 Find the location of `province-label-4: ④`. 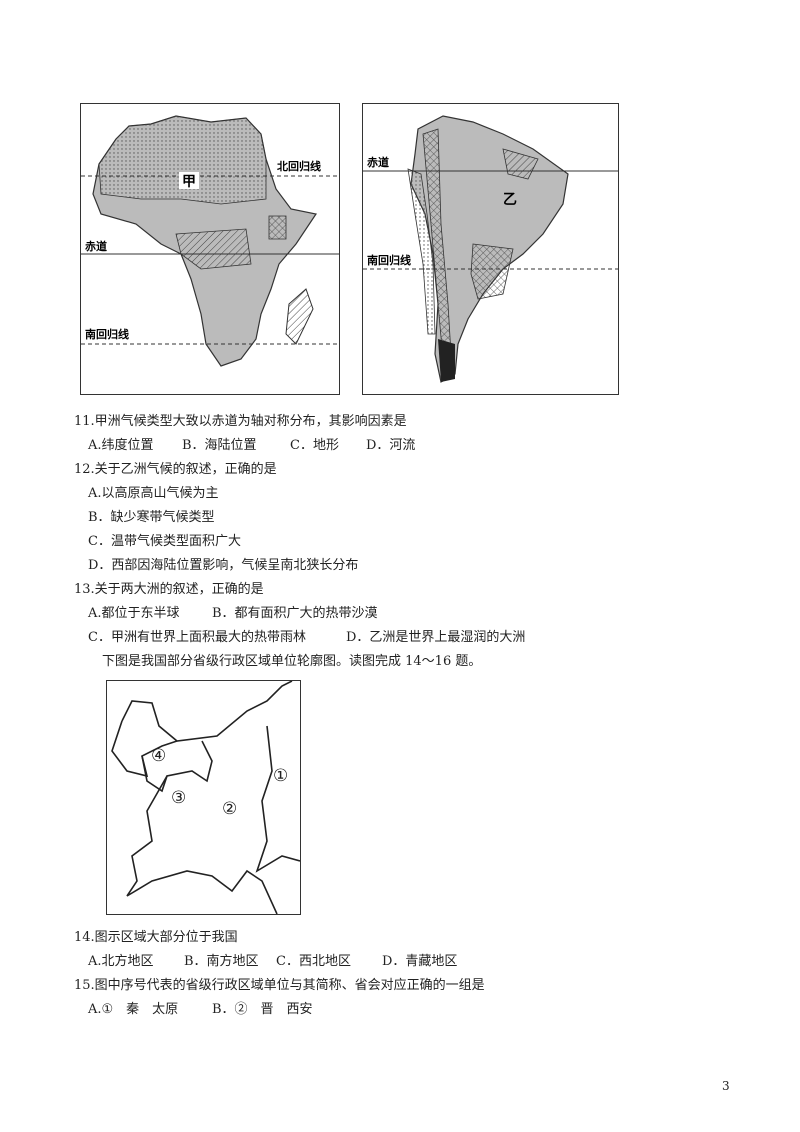

province-label-4: ④ is located at coordinates (158, 756).